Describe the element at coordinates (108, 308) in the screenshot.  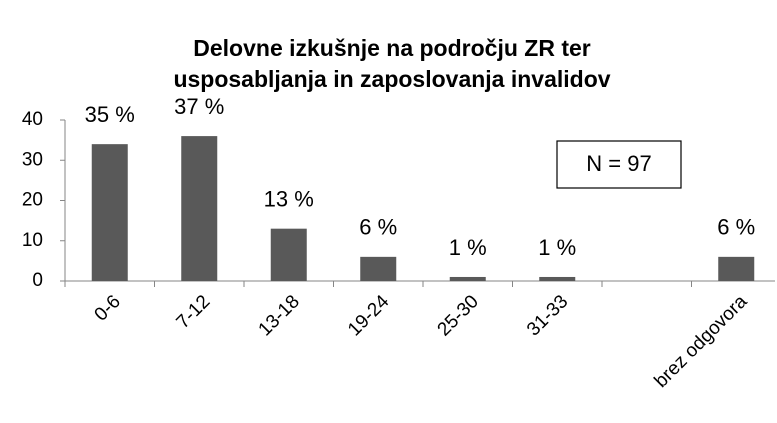
I see `x-tick-label: 0-6` at that location.